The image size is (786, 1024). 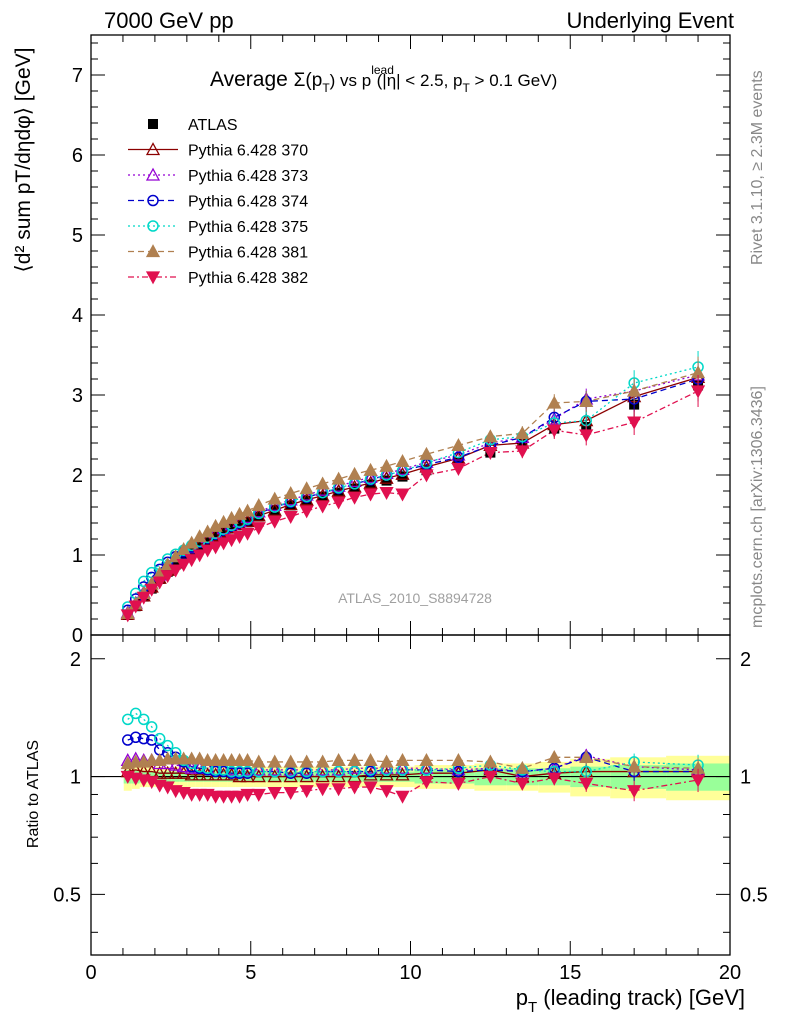 I want to click on ratio-y-tick-label: 2, so click(x=75, y=660).